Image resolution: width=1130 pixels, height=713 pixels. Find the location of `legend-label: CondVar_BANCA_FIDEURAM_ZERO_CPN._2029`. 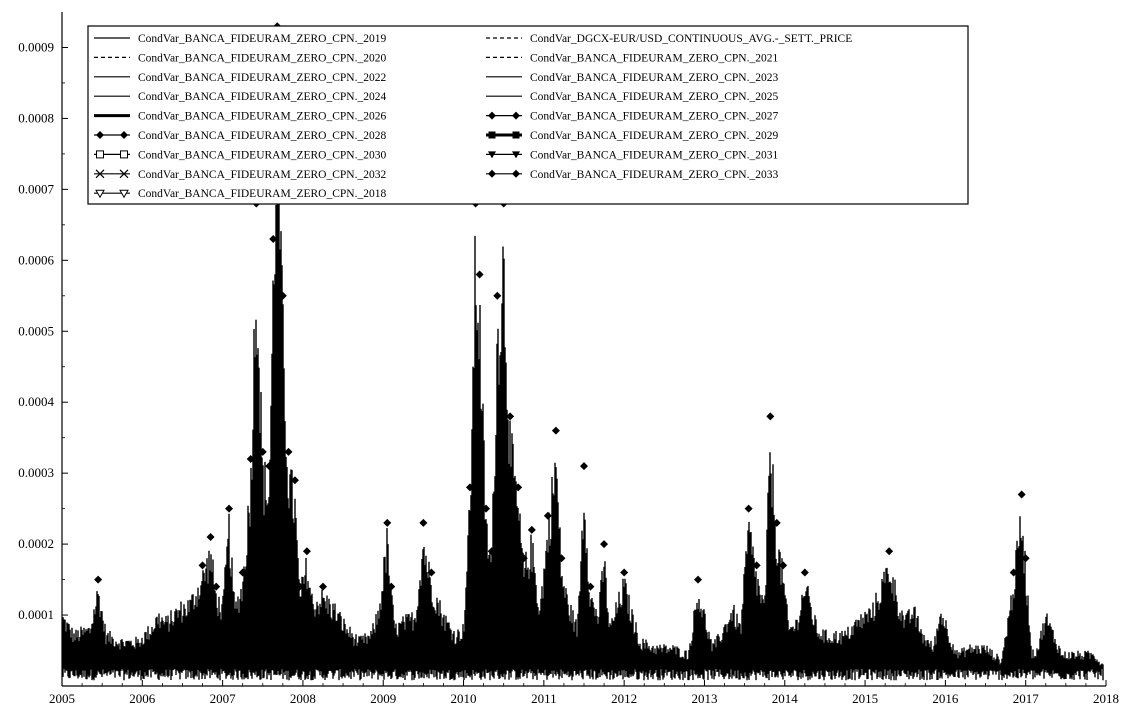

legend-label: CondVar_BANCA_FIDEURAM_ZERO_CPN._2029 is located at coordinates (654, 136).